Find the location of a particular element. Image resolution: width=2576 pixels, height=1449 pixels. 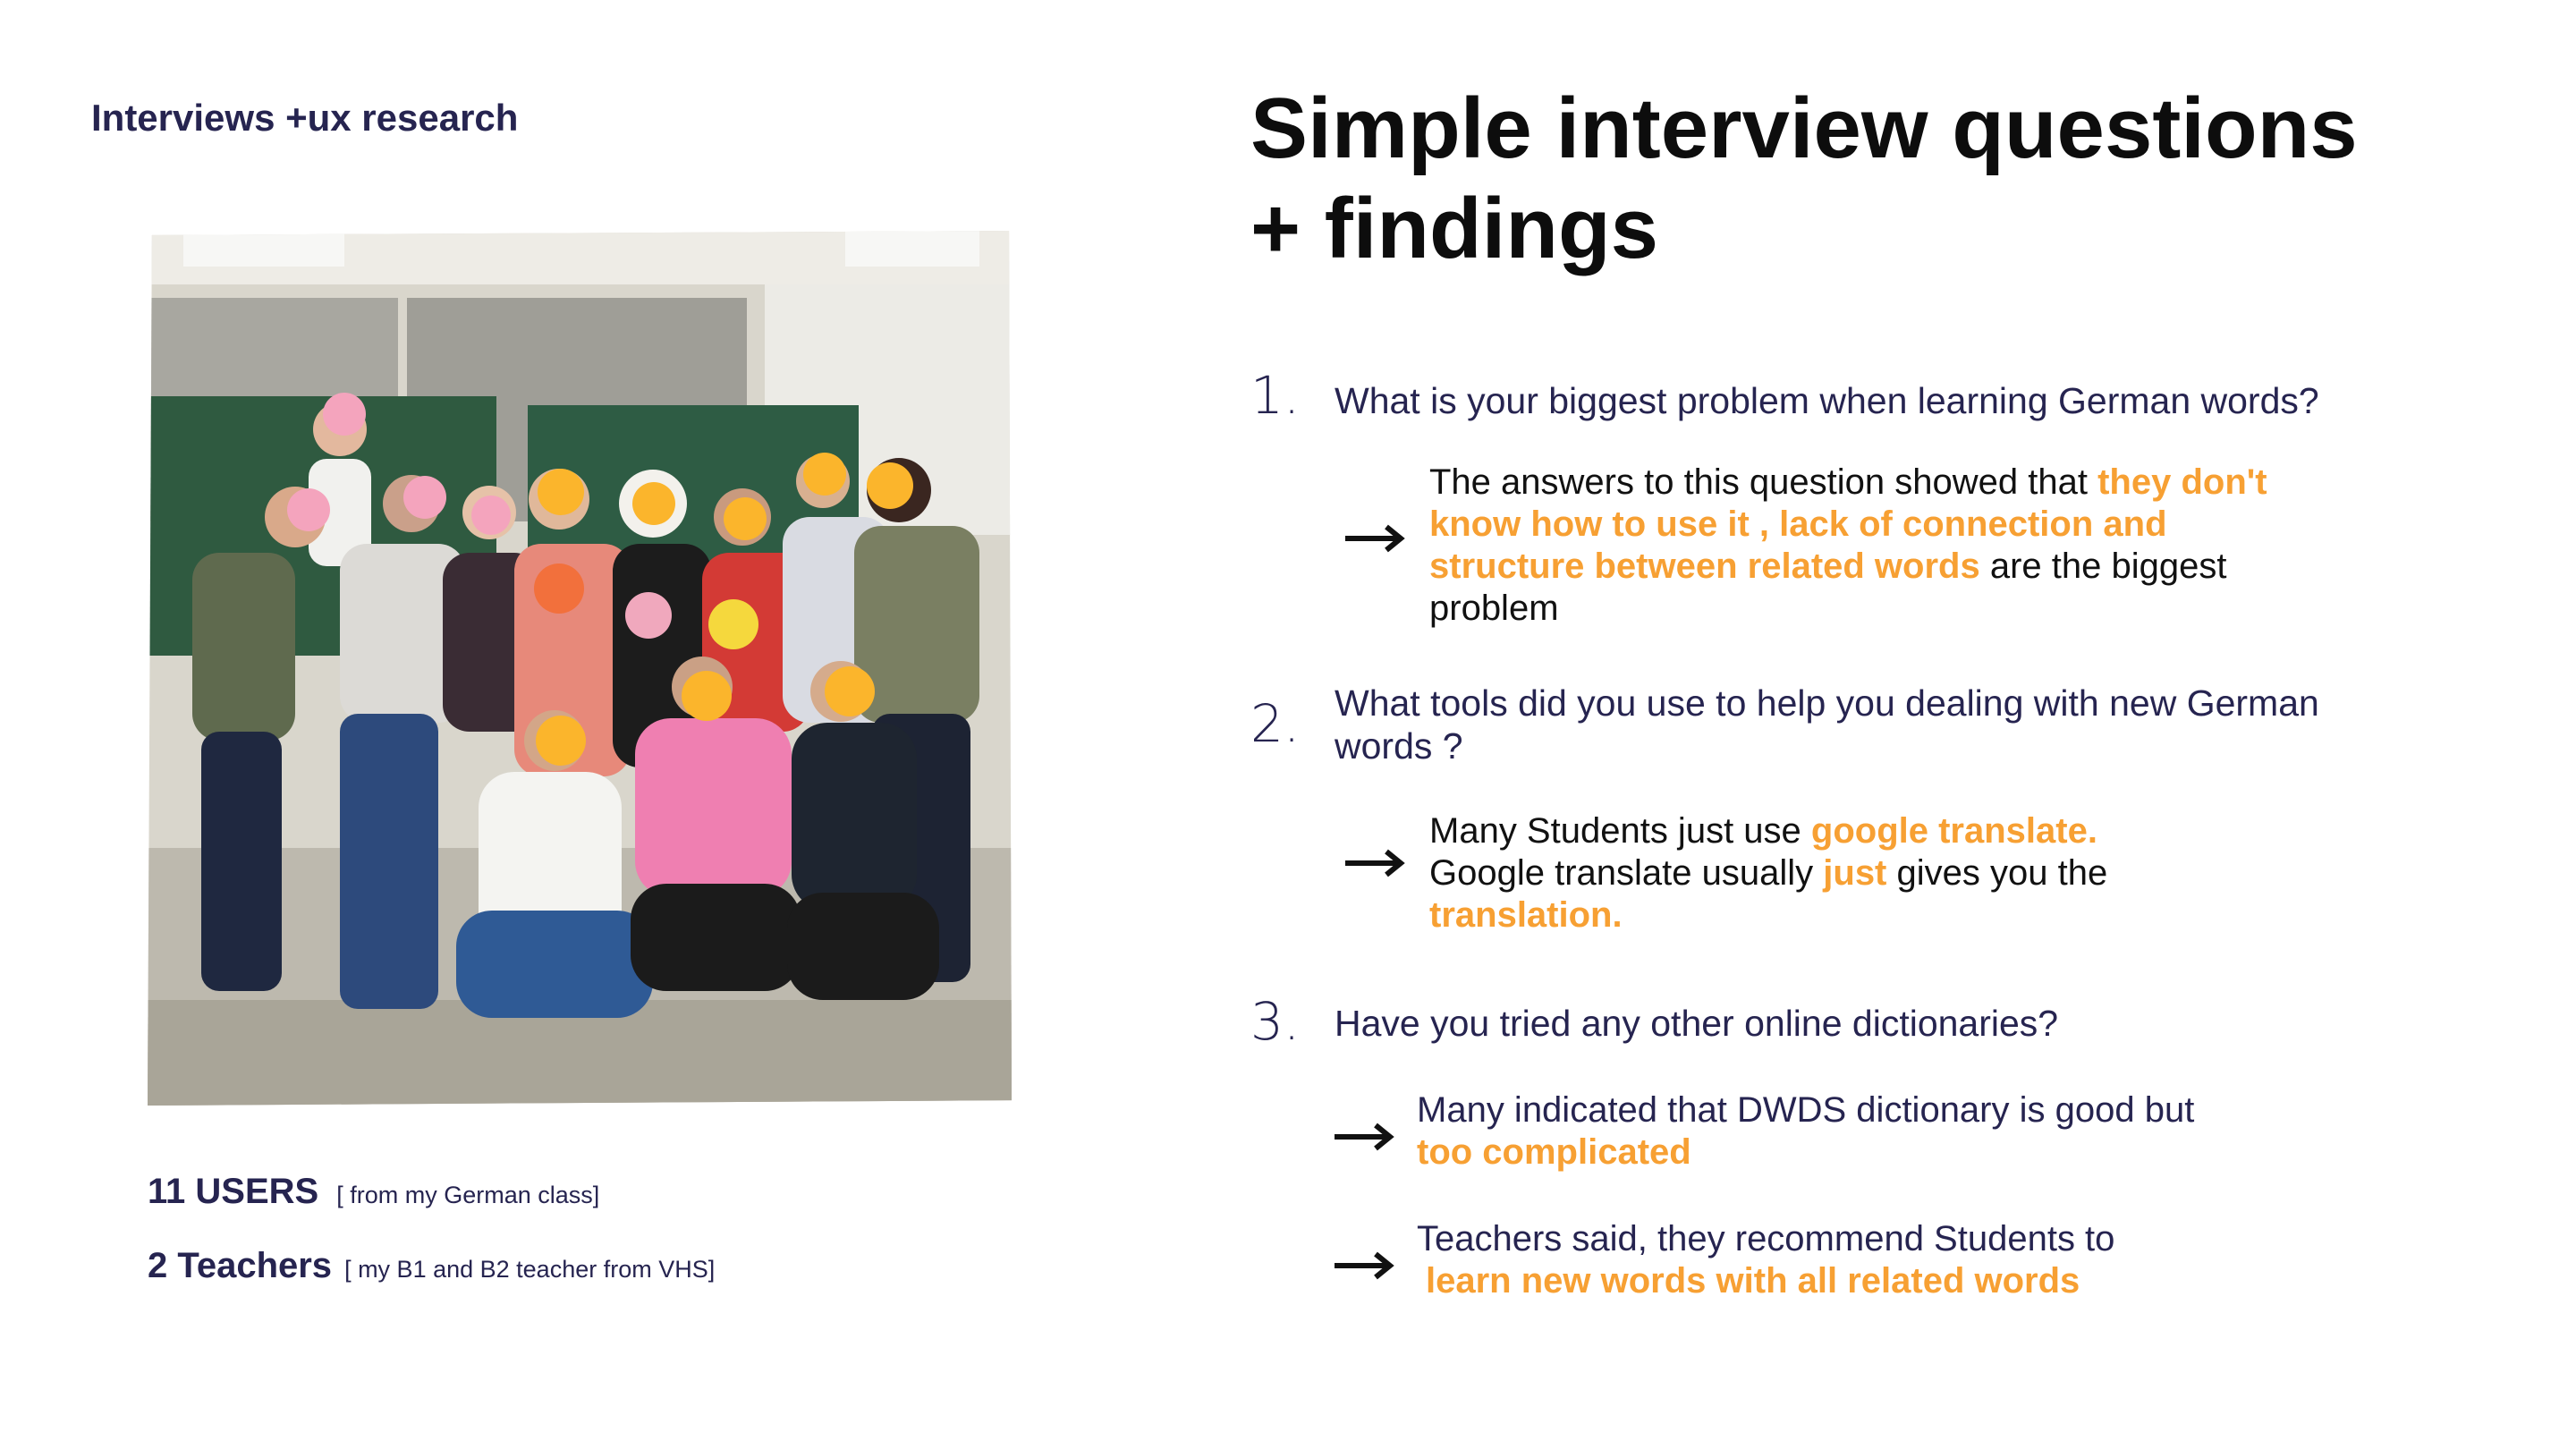

stat-users-note: [ from my German class] is located at coordinates (468, 1195).